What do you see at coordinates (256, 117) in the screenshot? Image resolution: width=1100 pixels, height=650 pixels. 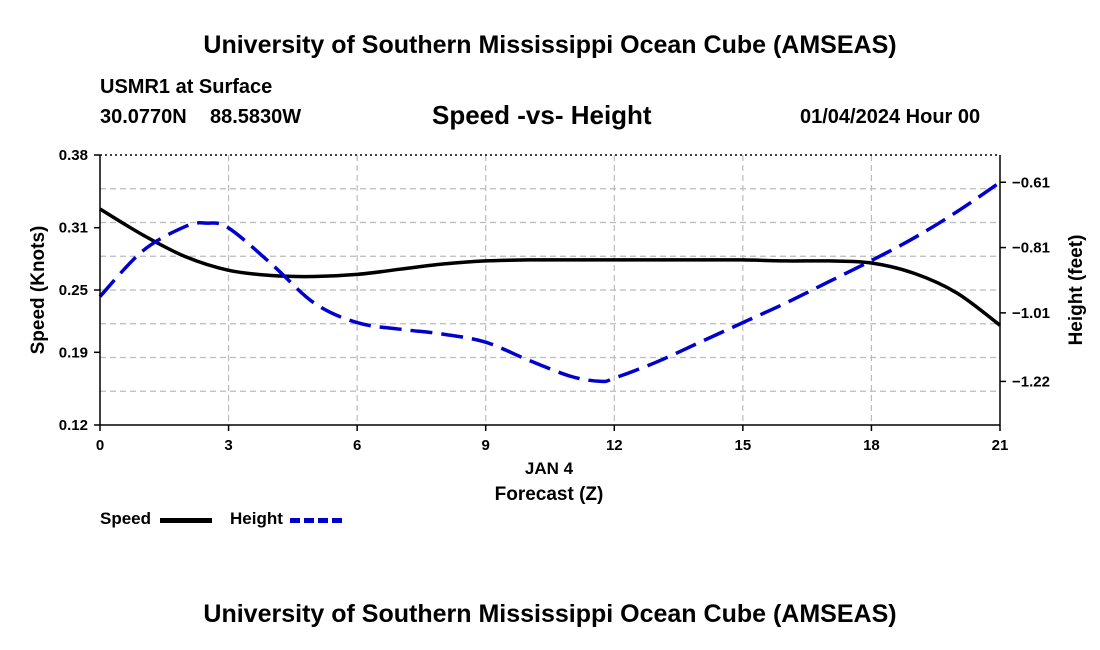 I see `station-longitude: 88.5830W` at bounding box center [256, 117].